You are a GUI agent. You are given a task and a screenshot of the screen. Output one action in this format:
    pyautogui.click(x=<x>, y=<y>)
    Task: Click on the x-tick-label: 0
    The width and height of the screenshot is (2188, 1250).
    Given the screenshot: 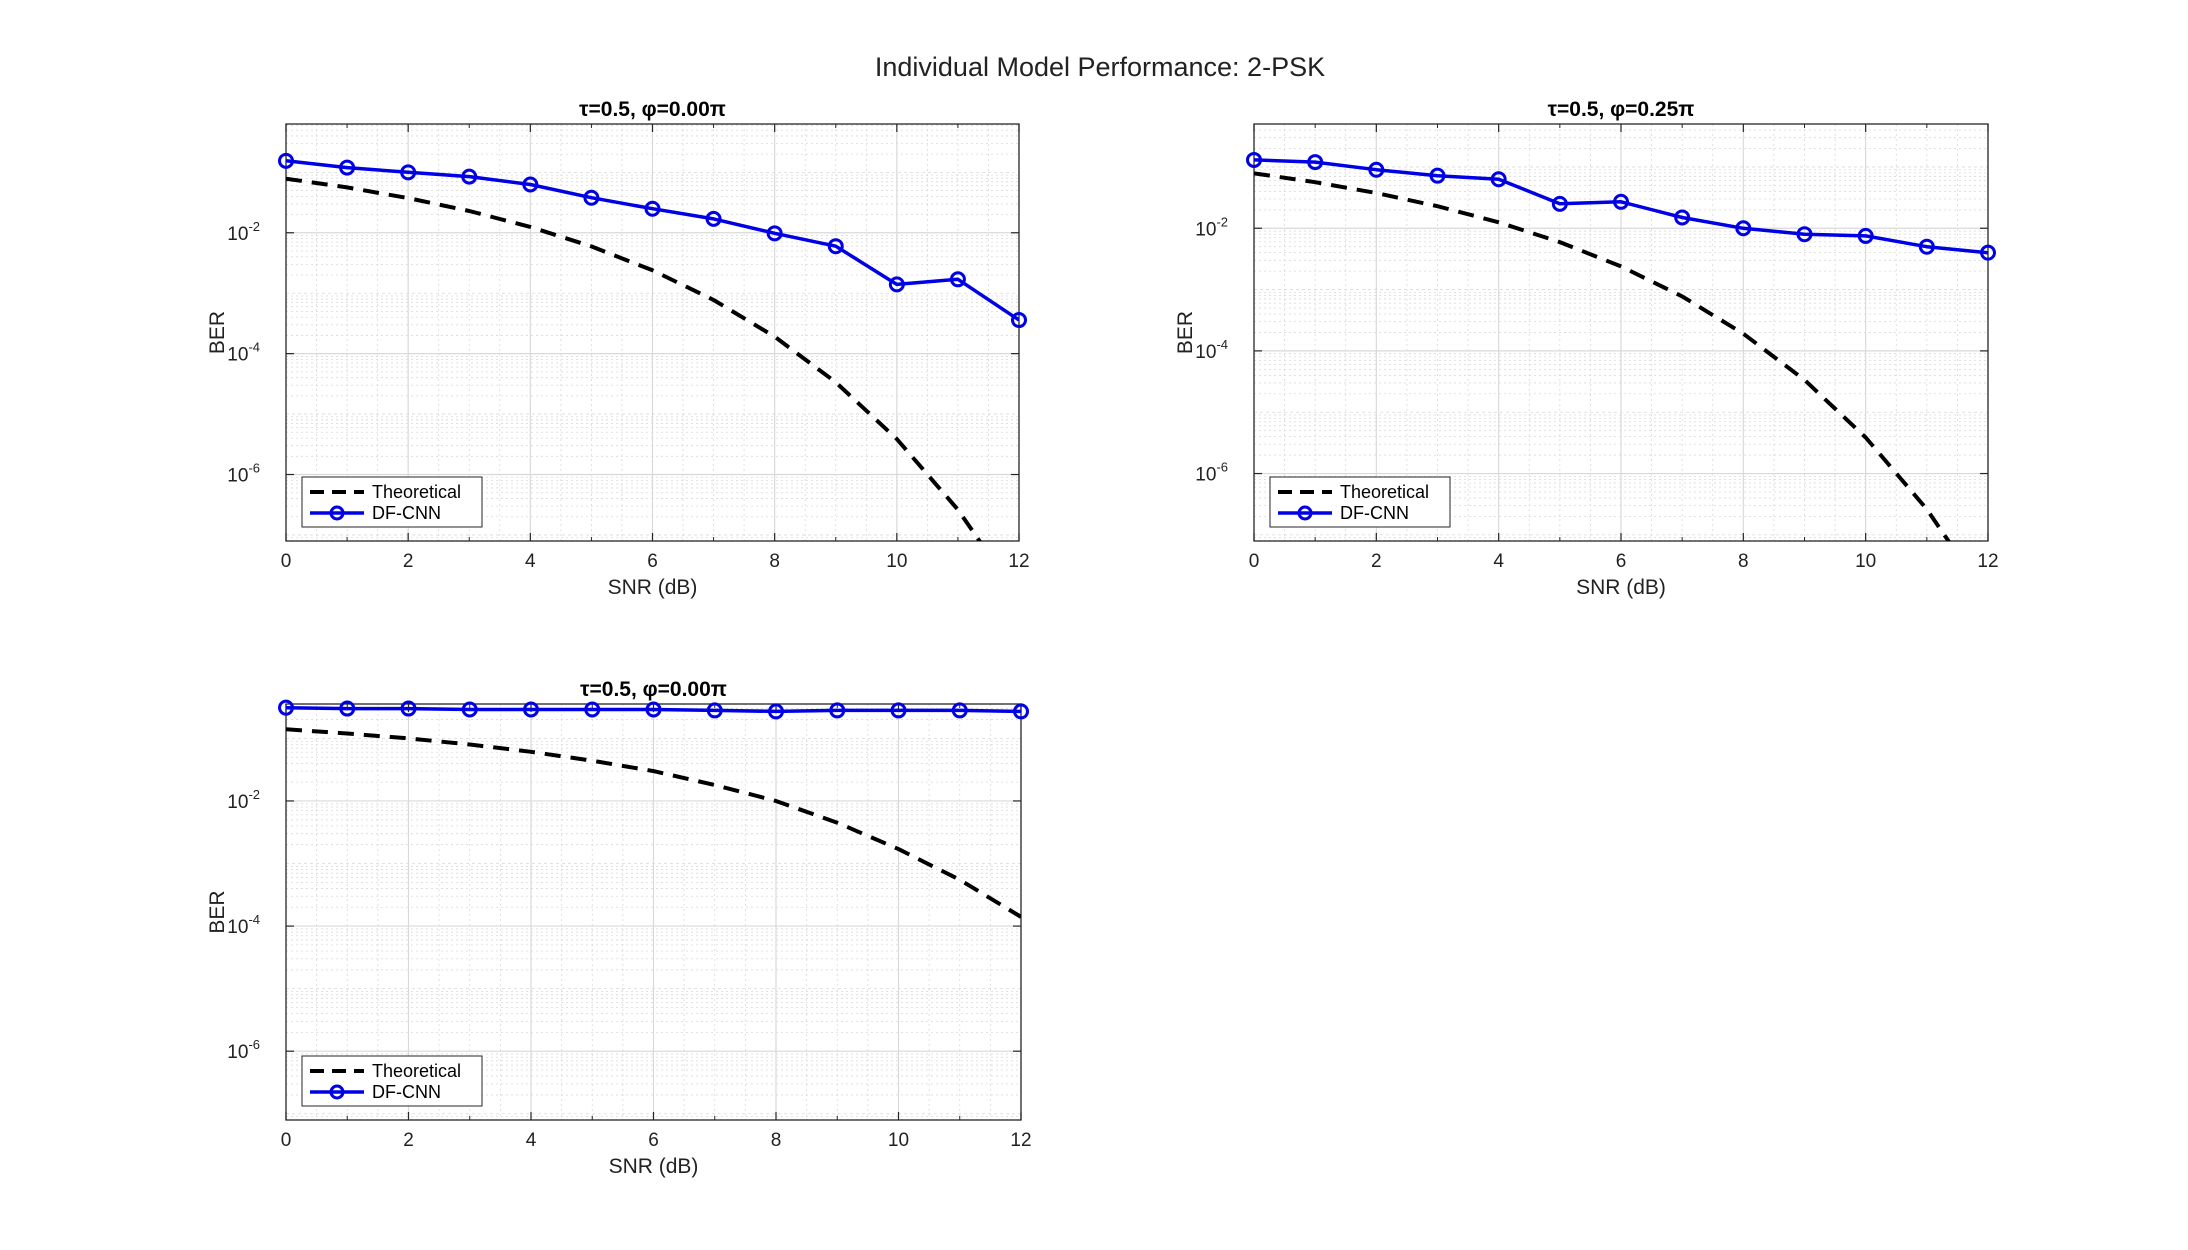 What is the action you would take?
    pyautogui.click(x=286, y=561)
    